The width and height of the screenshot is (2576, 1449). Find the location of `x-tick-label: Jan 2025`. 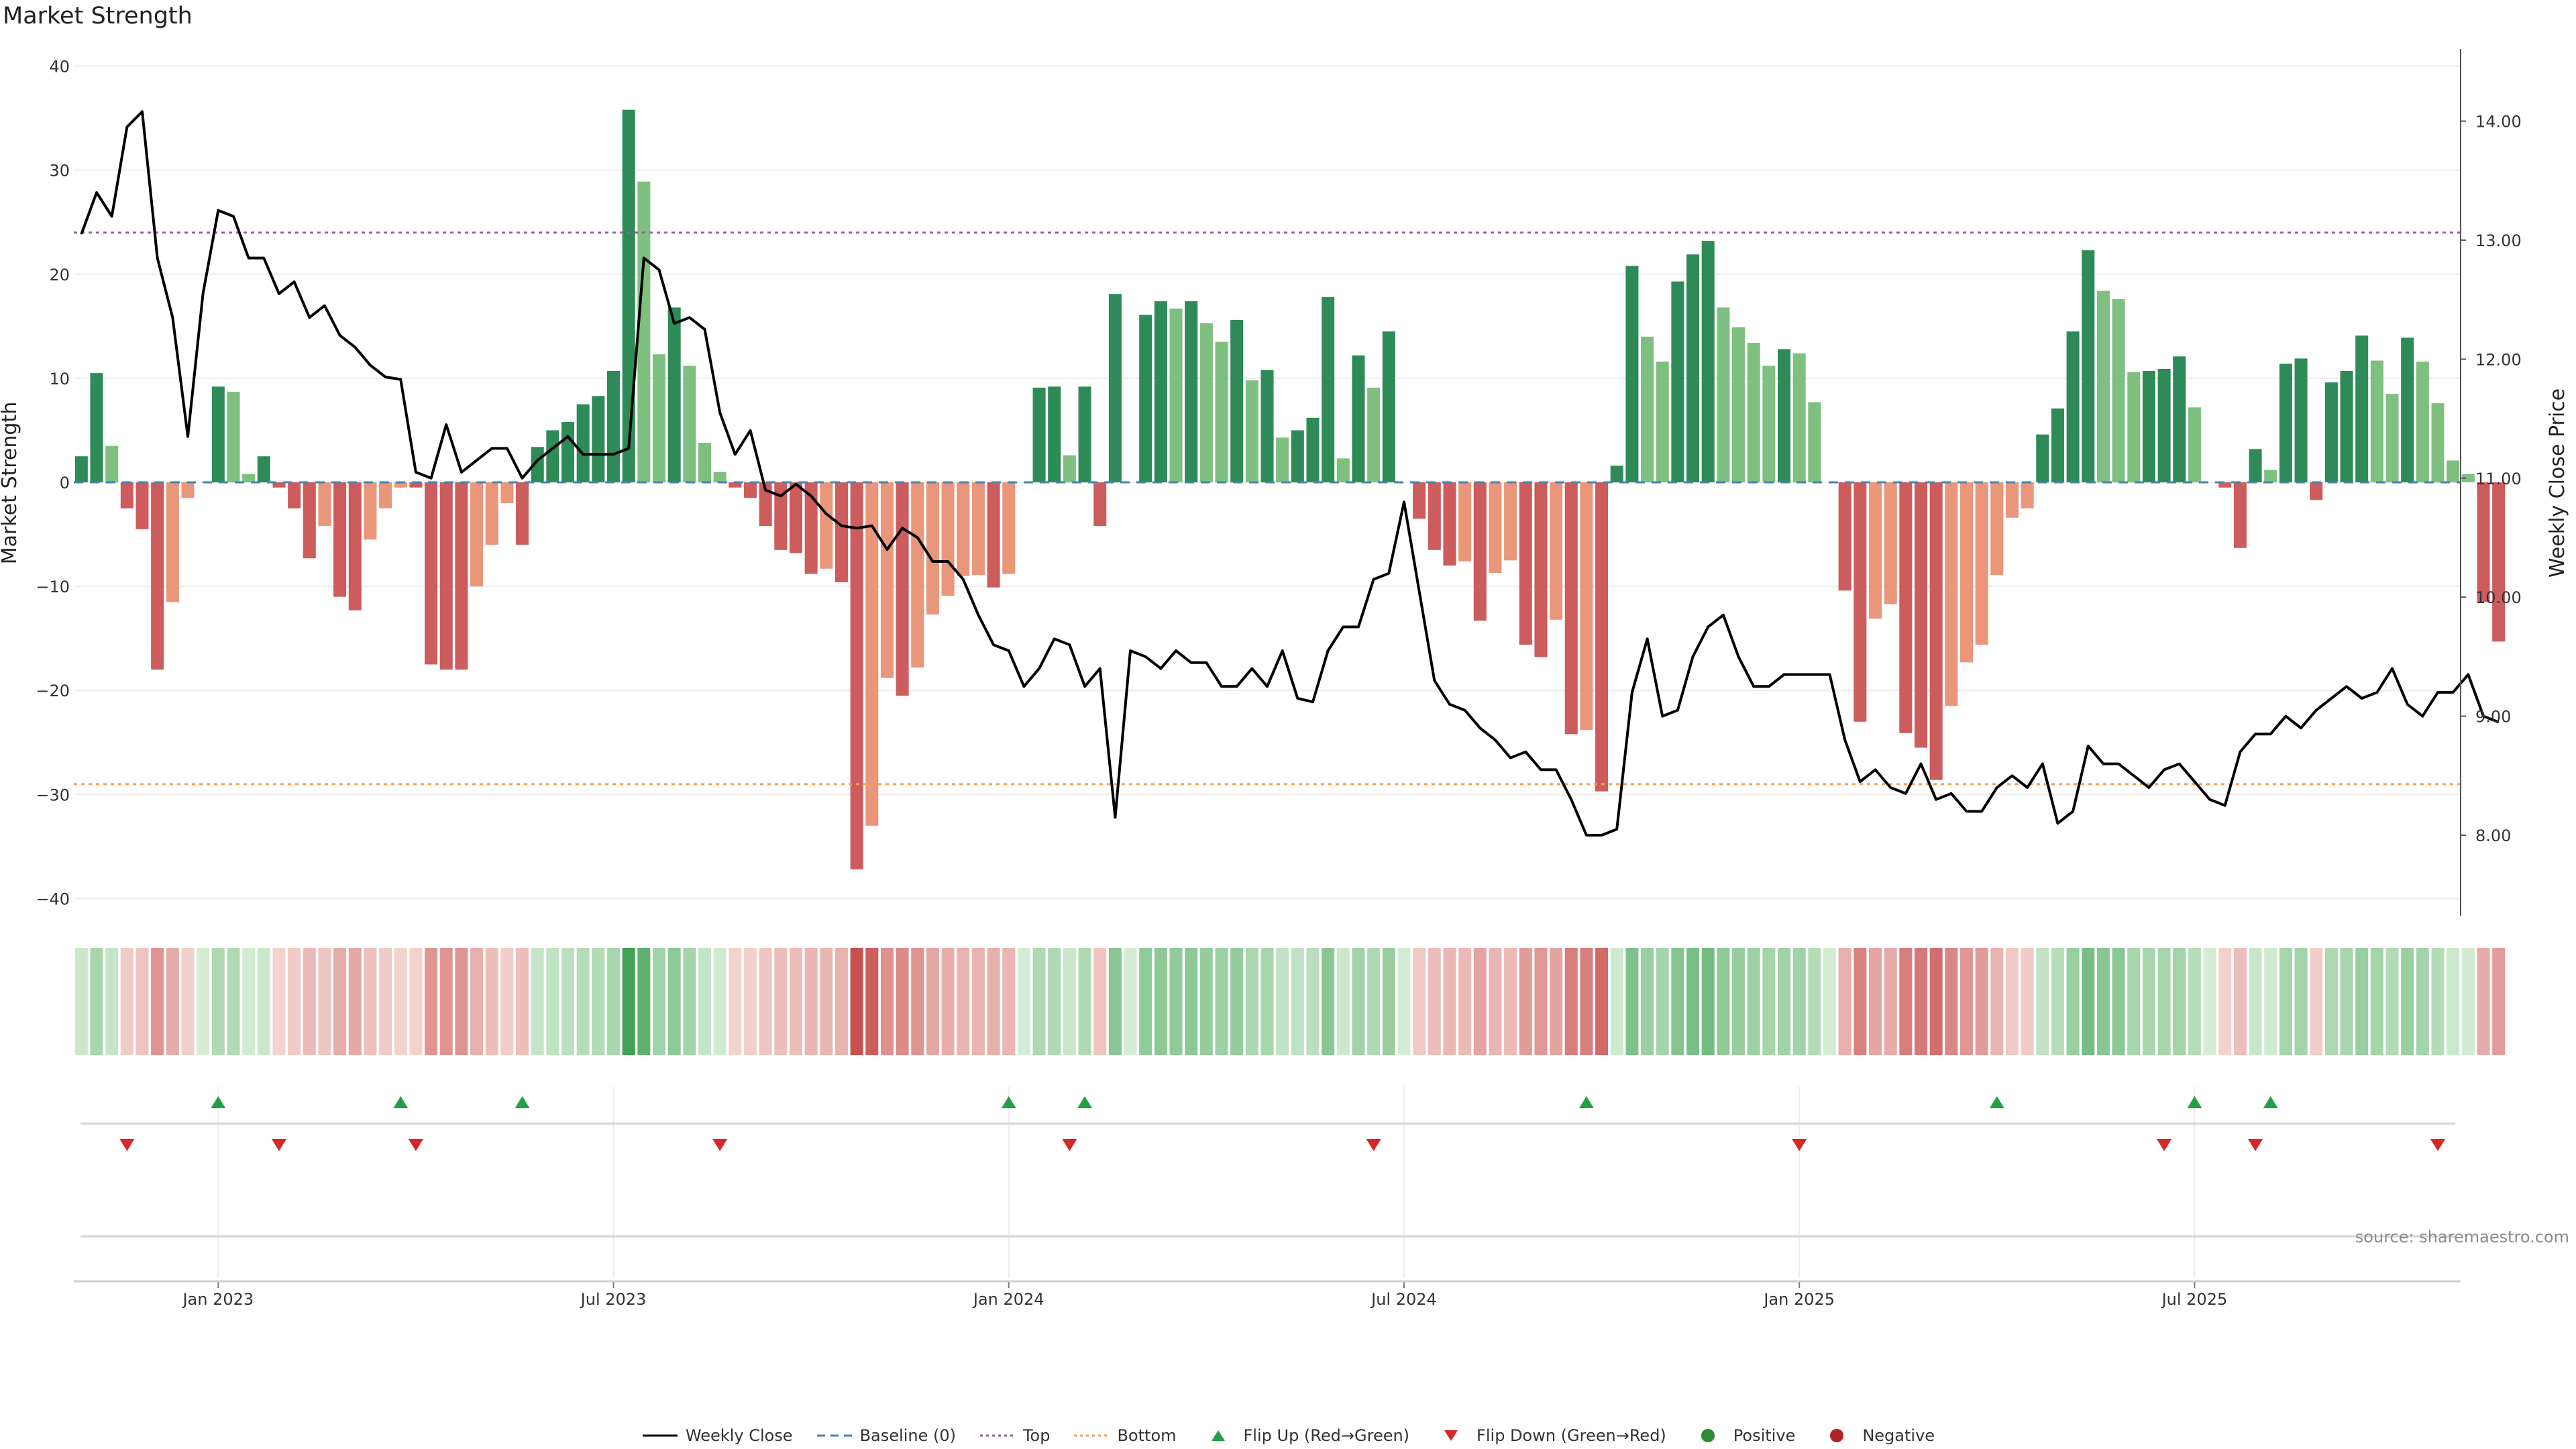

x-tick-label: Jan 2025 is located at coordinates (1798, 1299).